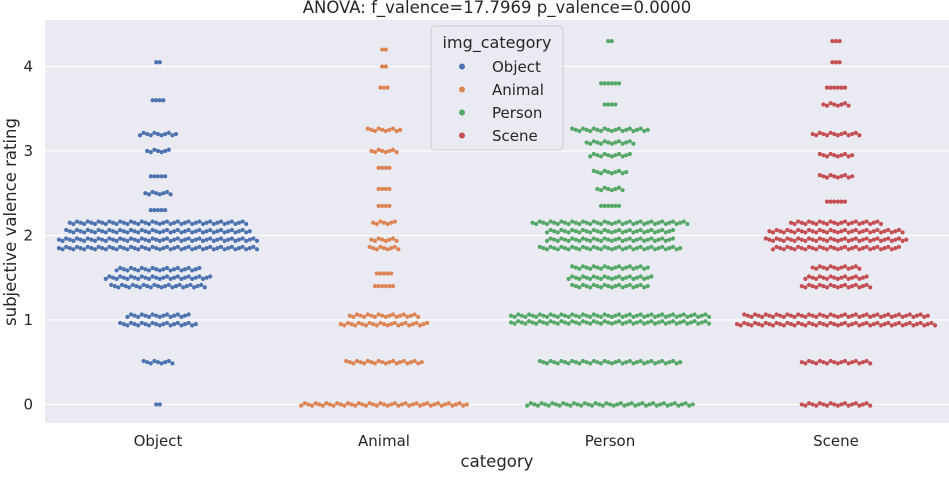 This screenshot has height=483, width=949. I want to click on legend-entry-label: Object, so click(516, 67).